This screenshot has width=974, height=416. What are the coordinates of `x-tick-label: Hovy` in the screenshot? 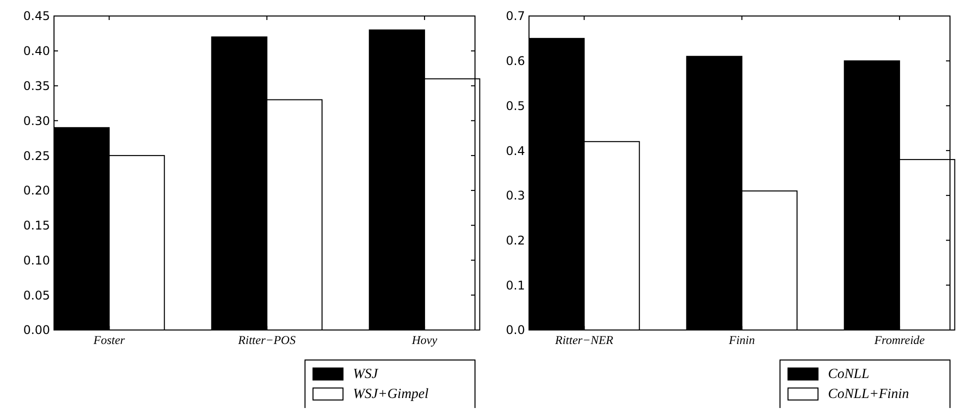 It's located at (424, 340).